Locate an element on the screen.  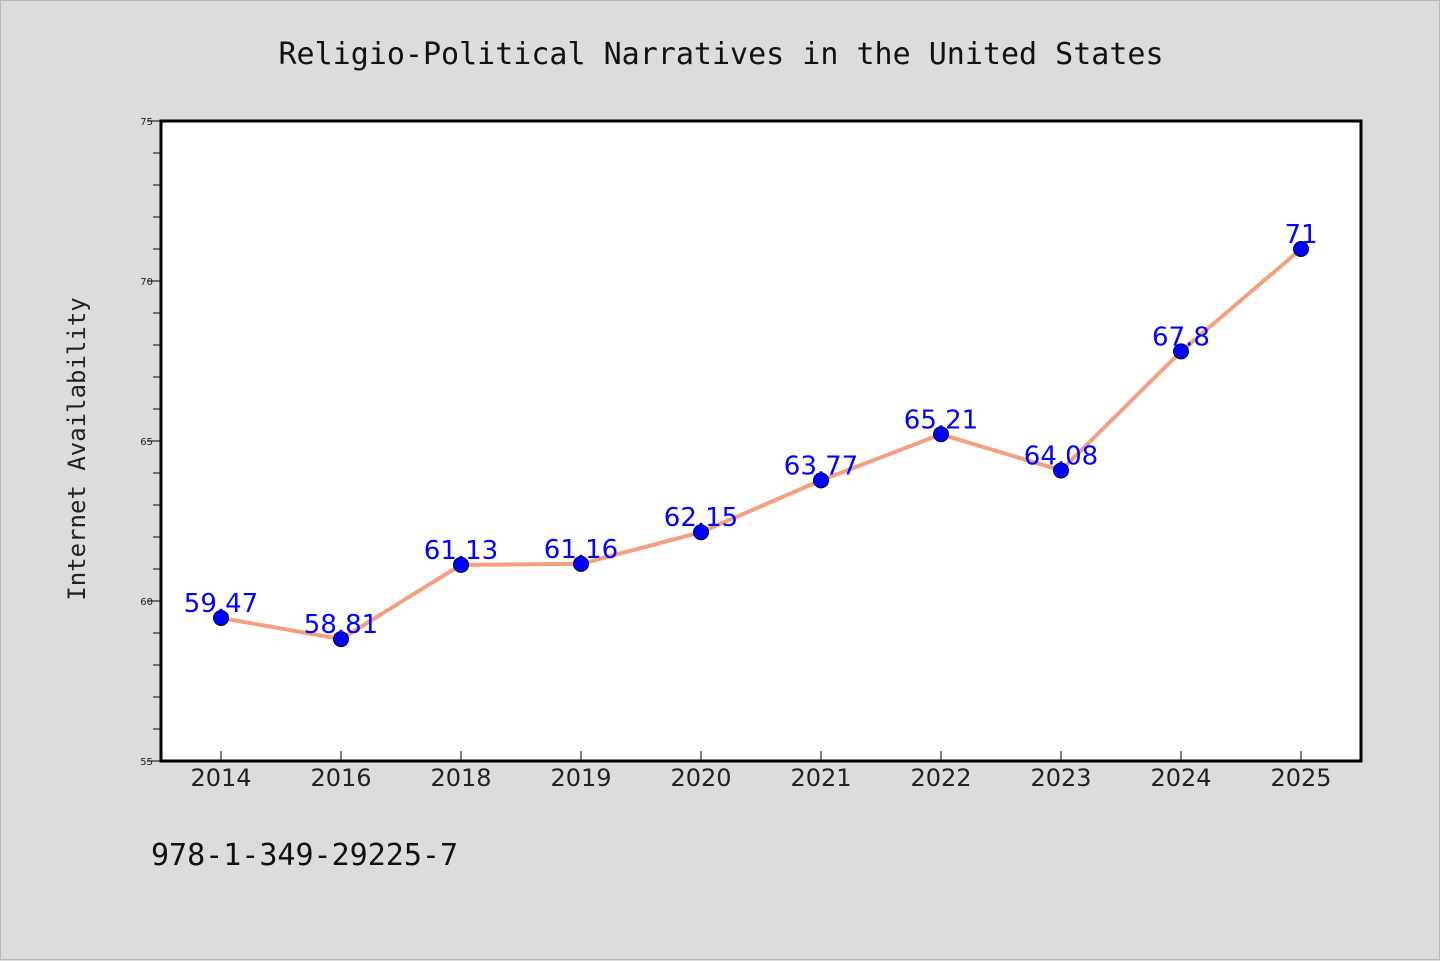
data-label: 63.77 is located at coordinates (821, 466).